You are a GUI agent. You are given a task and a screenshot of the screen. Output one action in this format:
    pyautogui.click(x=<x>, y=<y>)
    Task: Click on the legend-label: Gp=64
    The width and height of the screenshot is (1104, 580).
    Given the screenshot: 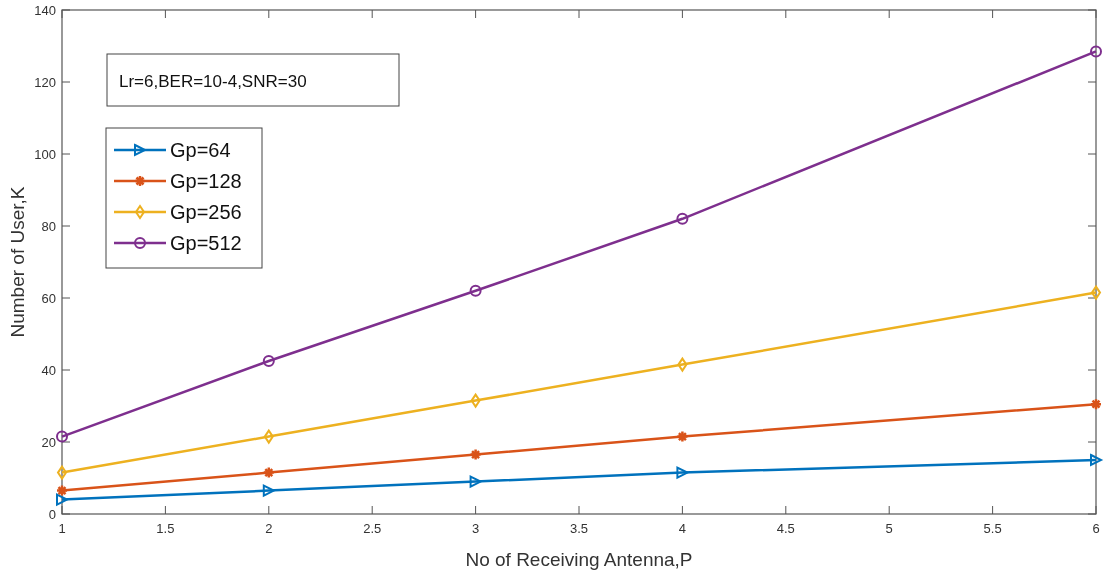 What is the action you would take?
    pyautogui.click(x=200, y=150)
    